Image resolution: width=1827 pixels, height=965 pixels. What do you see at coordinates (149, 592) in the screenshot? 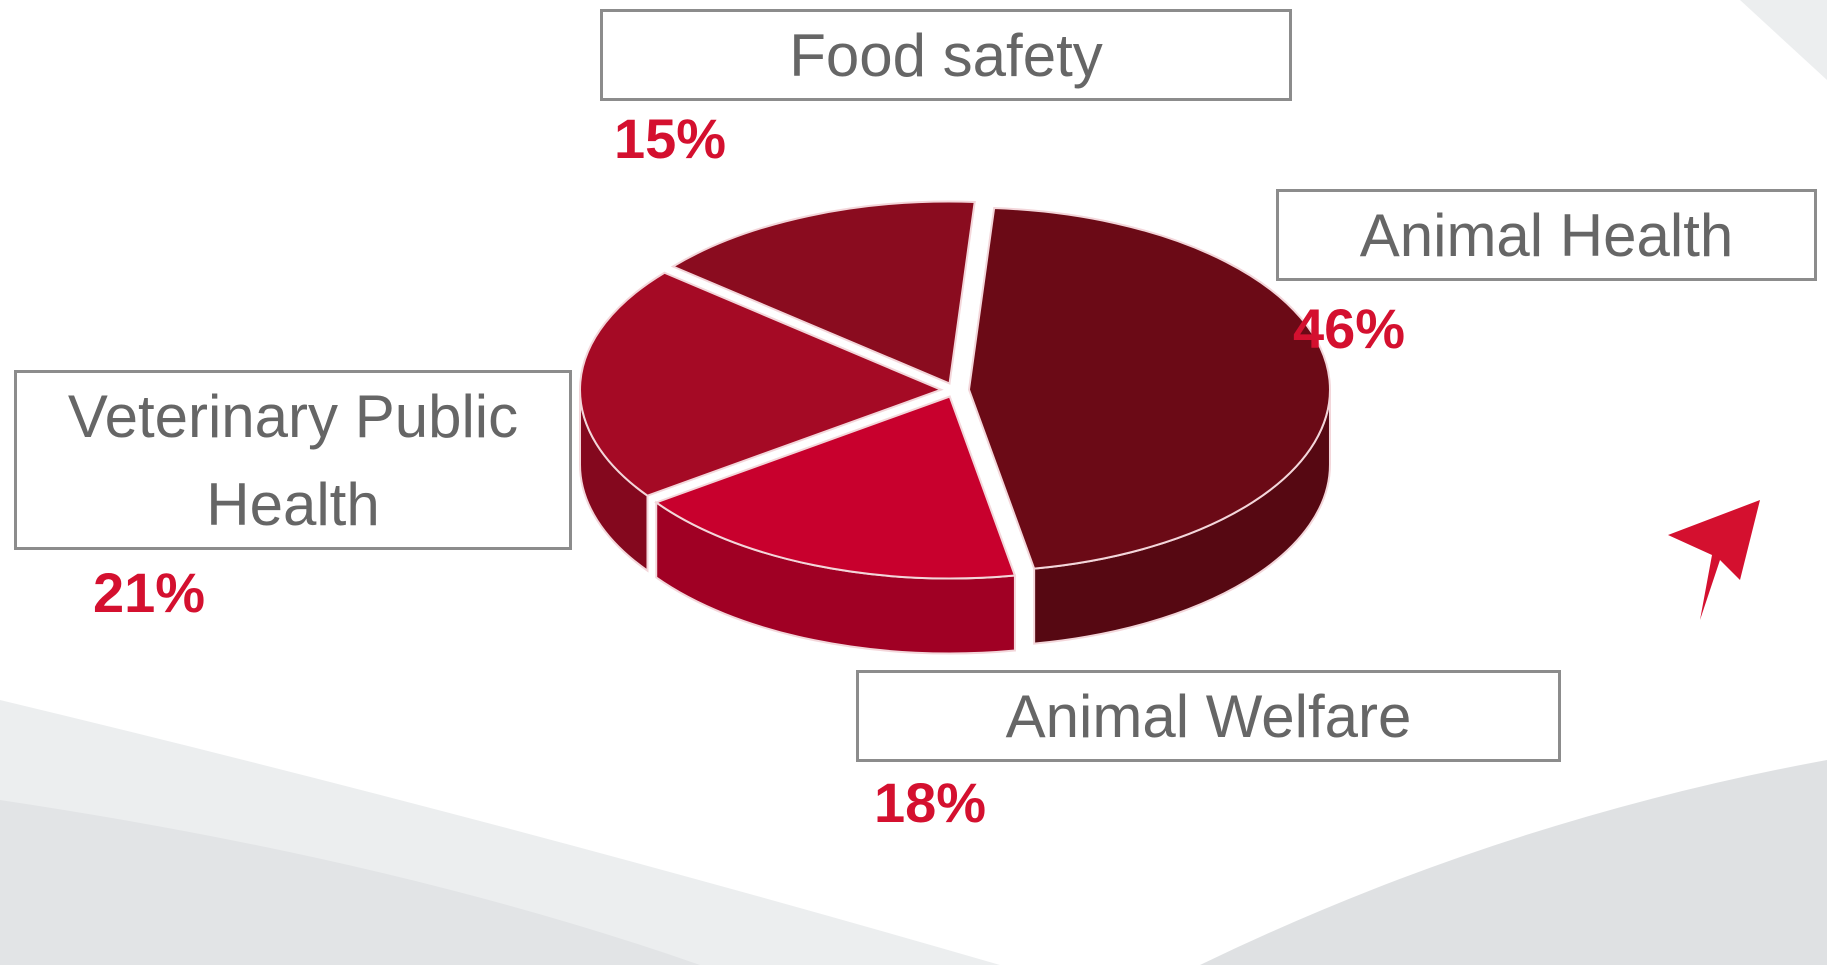
I see `value-label: 21%` at bounding box center [149, 592].